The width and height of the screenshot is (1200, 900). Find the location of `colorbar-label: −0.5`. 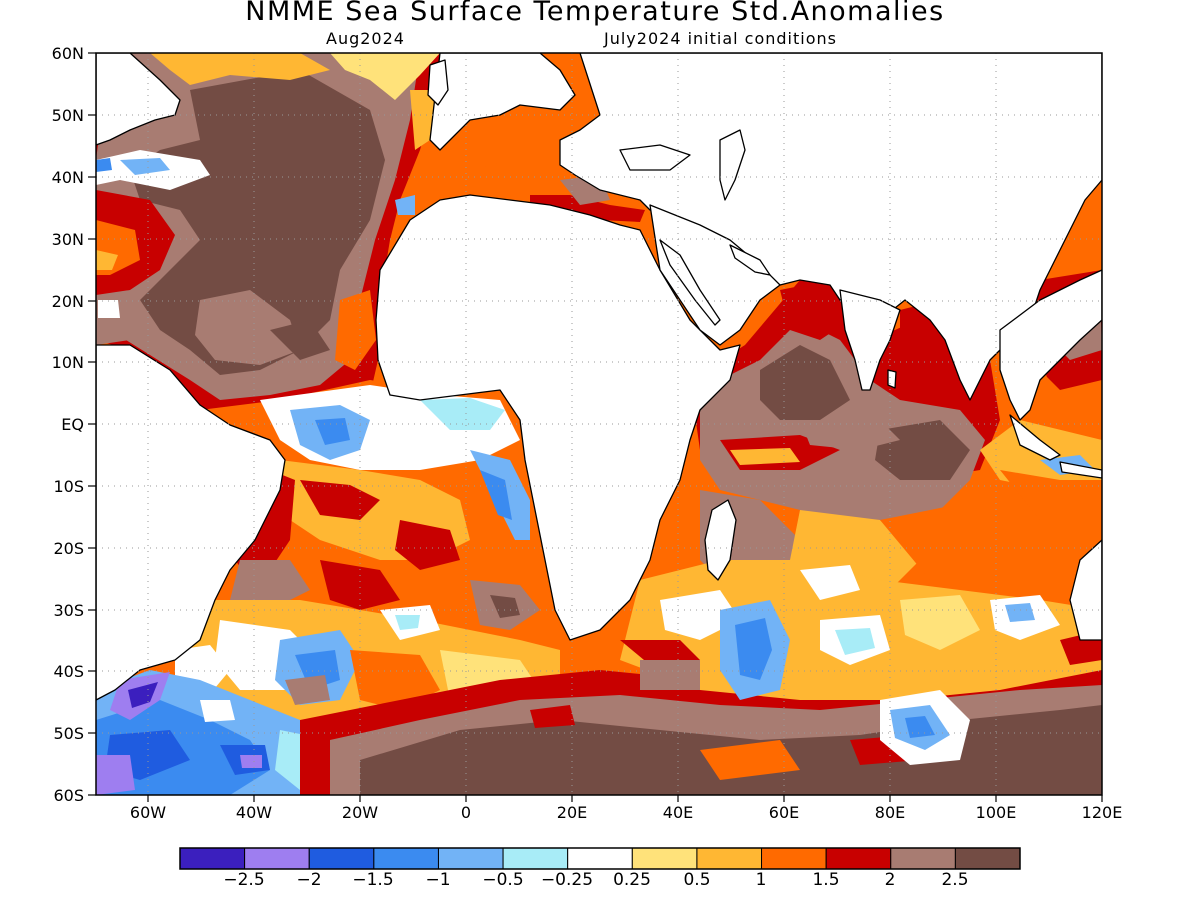

colorbar-label: −0.5 is located at coordinates (503, 880).